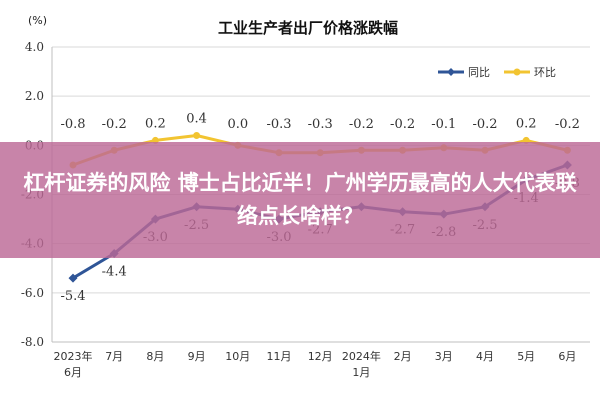 This screenshot has width=600, height=400. What do you see at coordinates (72, 296) in the screenshot?
I see `data-label: -5.4` at bounding box center [72, 296].